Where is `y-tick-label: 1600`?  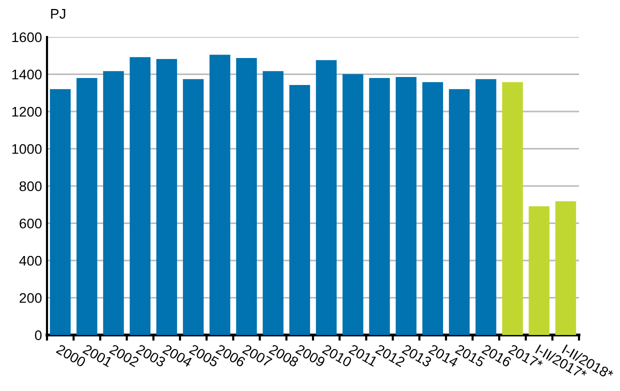
y-tick-label: 1600 is located at coordinates (27, 37).